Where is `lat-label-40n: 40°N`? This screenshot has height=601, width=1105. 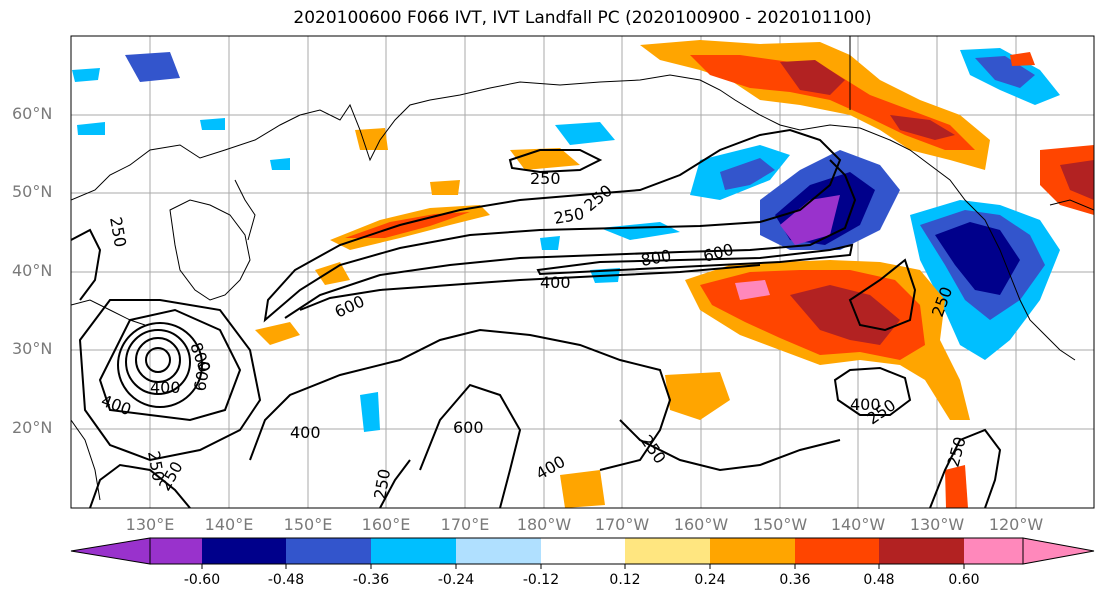 lat-label-40n: 40°N is located at coordinates (32, 270).